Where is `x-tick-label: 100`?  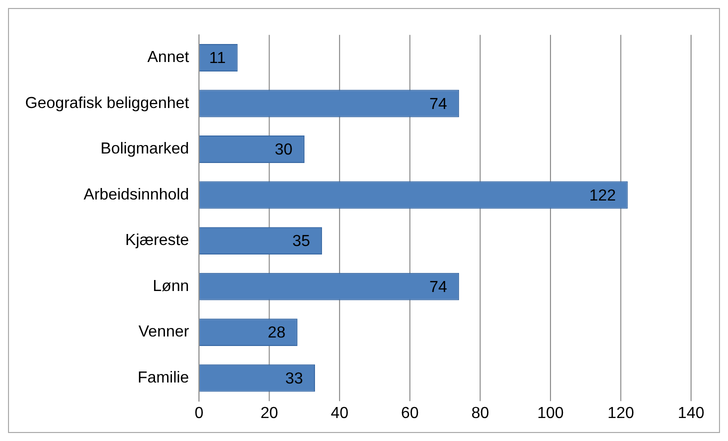 x-tick-label: 100 is located at coordinates (550, 413).